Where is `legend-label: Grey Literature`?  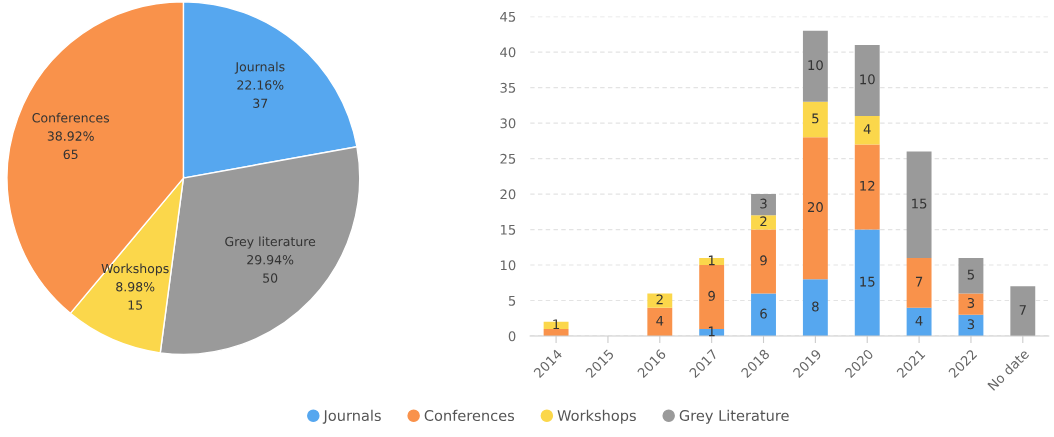 legend-label: Grey Literature is located at coordinates (734, 416).